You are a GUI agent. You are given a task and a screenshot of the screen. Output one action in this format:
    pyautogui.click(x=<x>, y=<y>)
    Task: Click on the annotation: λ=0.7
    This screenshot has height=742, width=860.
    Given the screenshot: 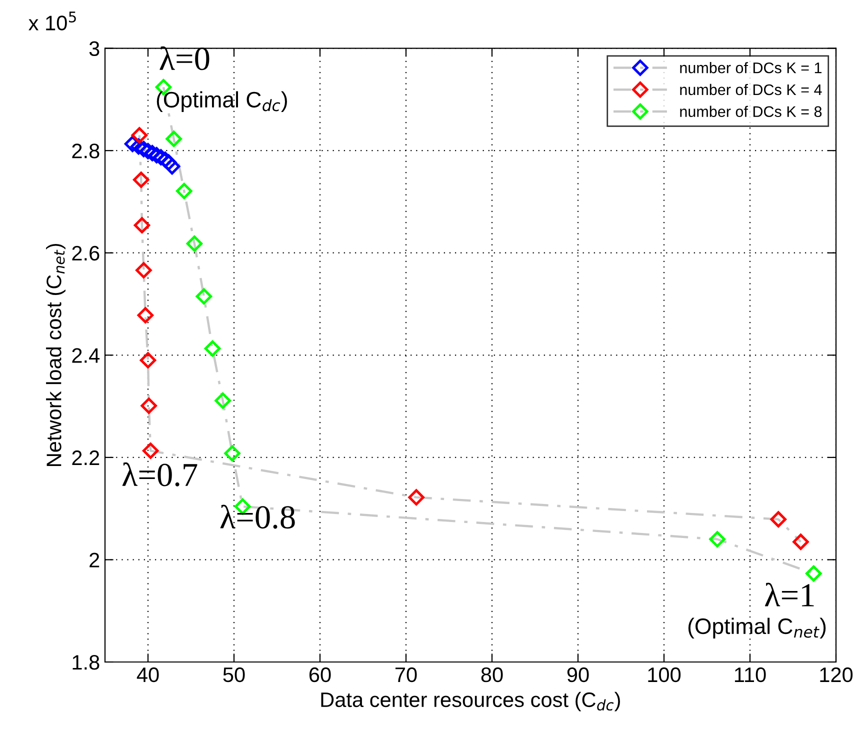 What is the action you would take?
    pyautogui.click(x=160, y=474)
    